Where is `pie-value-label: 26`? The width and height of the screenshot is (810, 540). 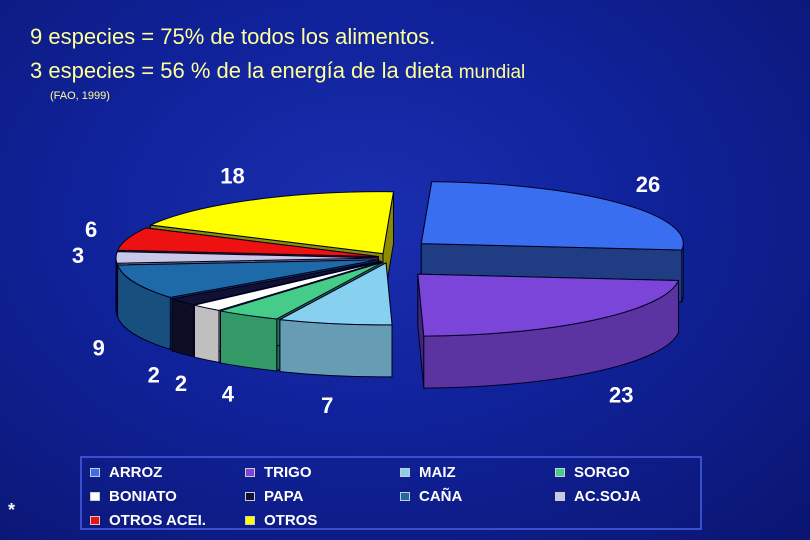
pie-value-label: 26 is located at coordinates (648, 184).